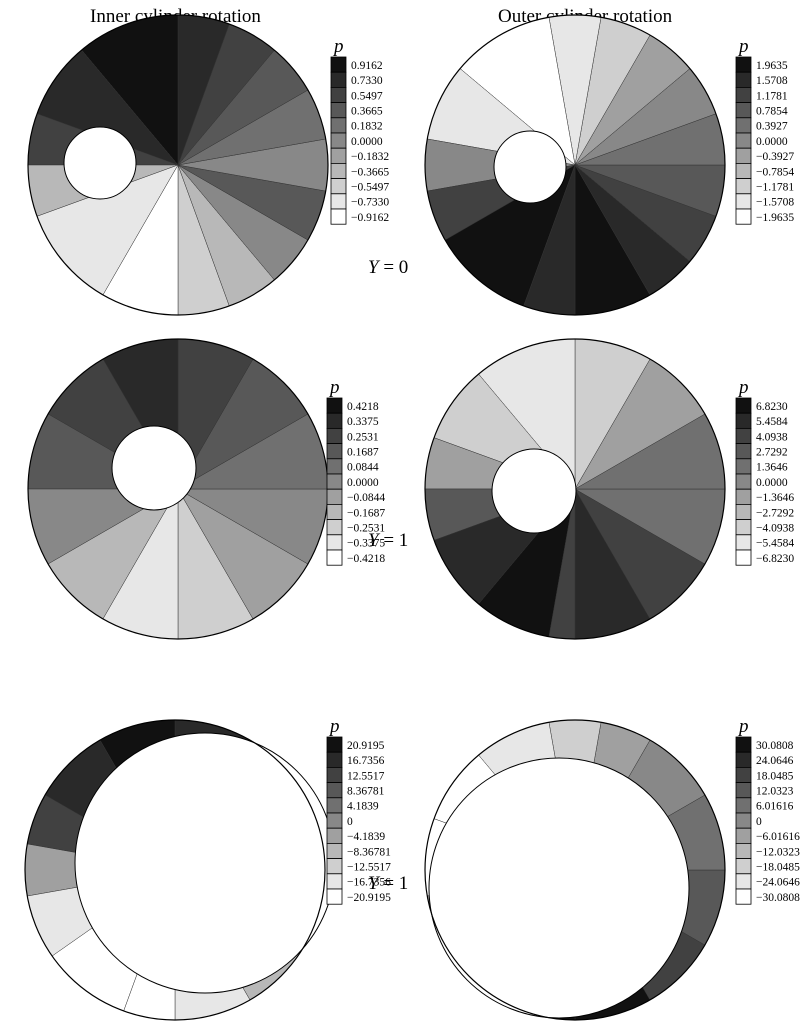  I want to click on colorbar-tick-label: 8.36781, so click(366, 791).